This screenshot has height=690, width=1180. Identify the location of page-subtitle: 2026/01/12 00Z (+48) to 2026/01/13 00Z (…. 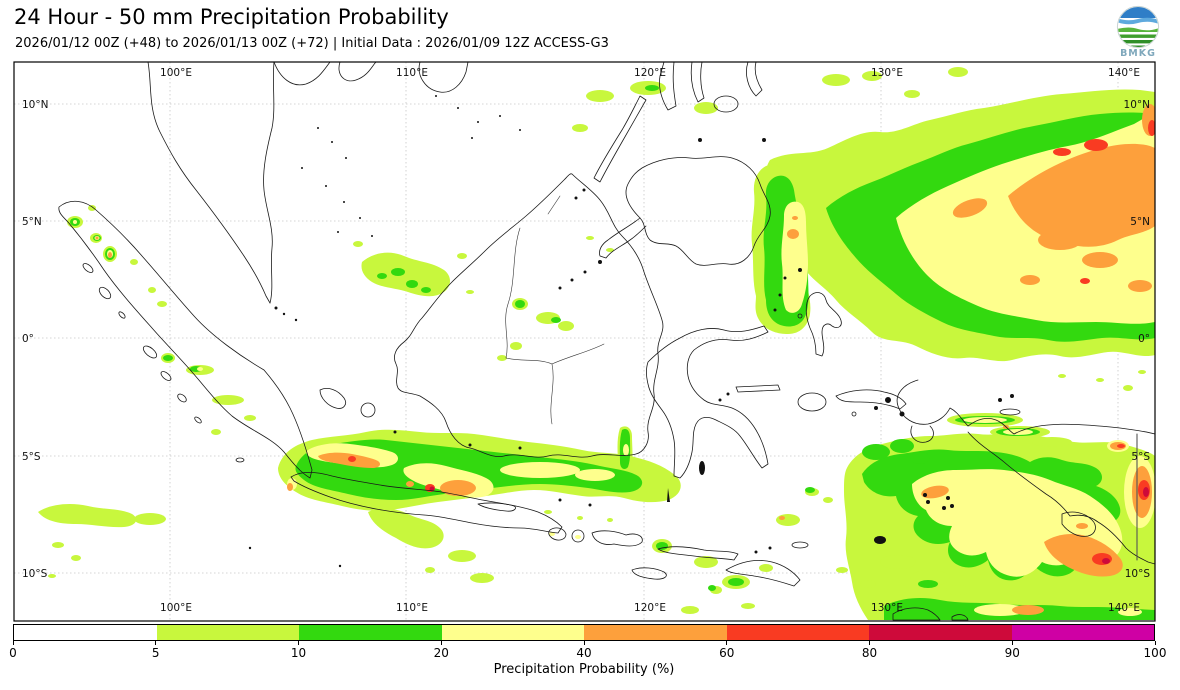
(312, 43).